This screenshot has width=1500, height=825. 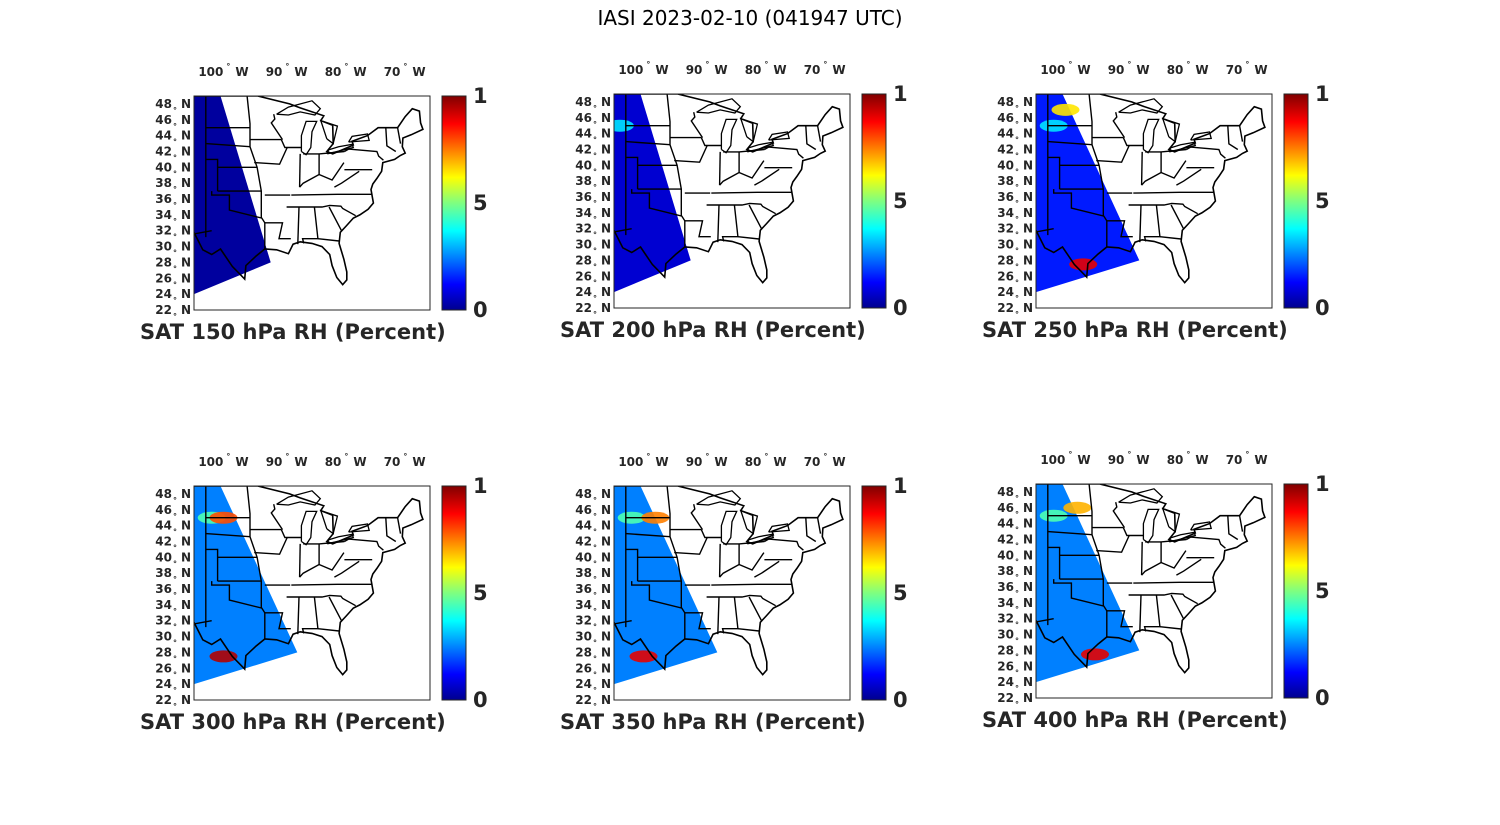 I want to click on lat-tick-label: 40, so click(x=583, y=557).